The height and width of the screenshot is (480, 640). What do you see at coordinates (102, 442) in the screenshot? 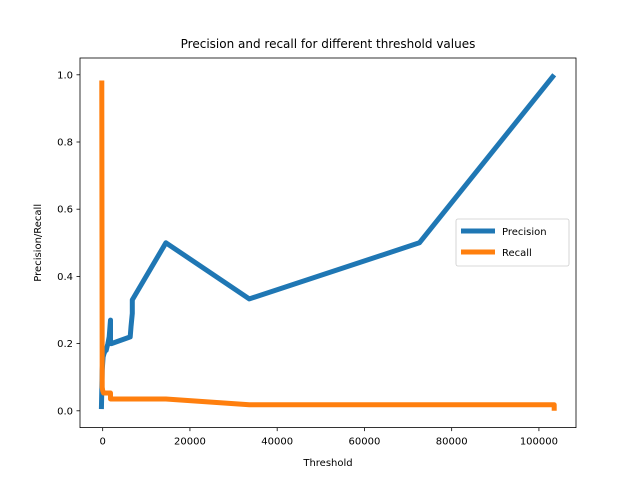
I see `x-tick-label: 0` at bounding box center [102, 442].